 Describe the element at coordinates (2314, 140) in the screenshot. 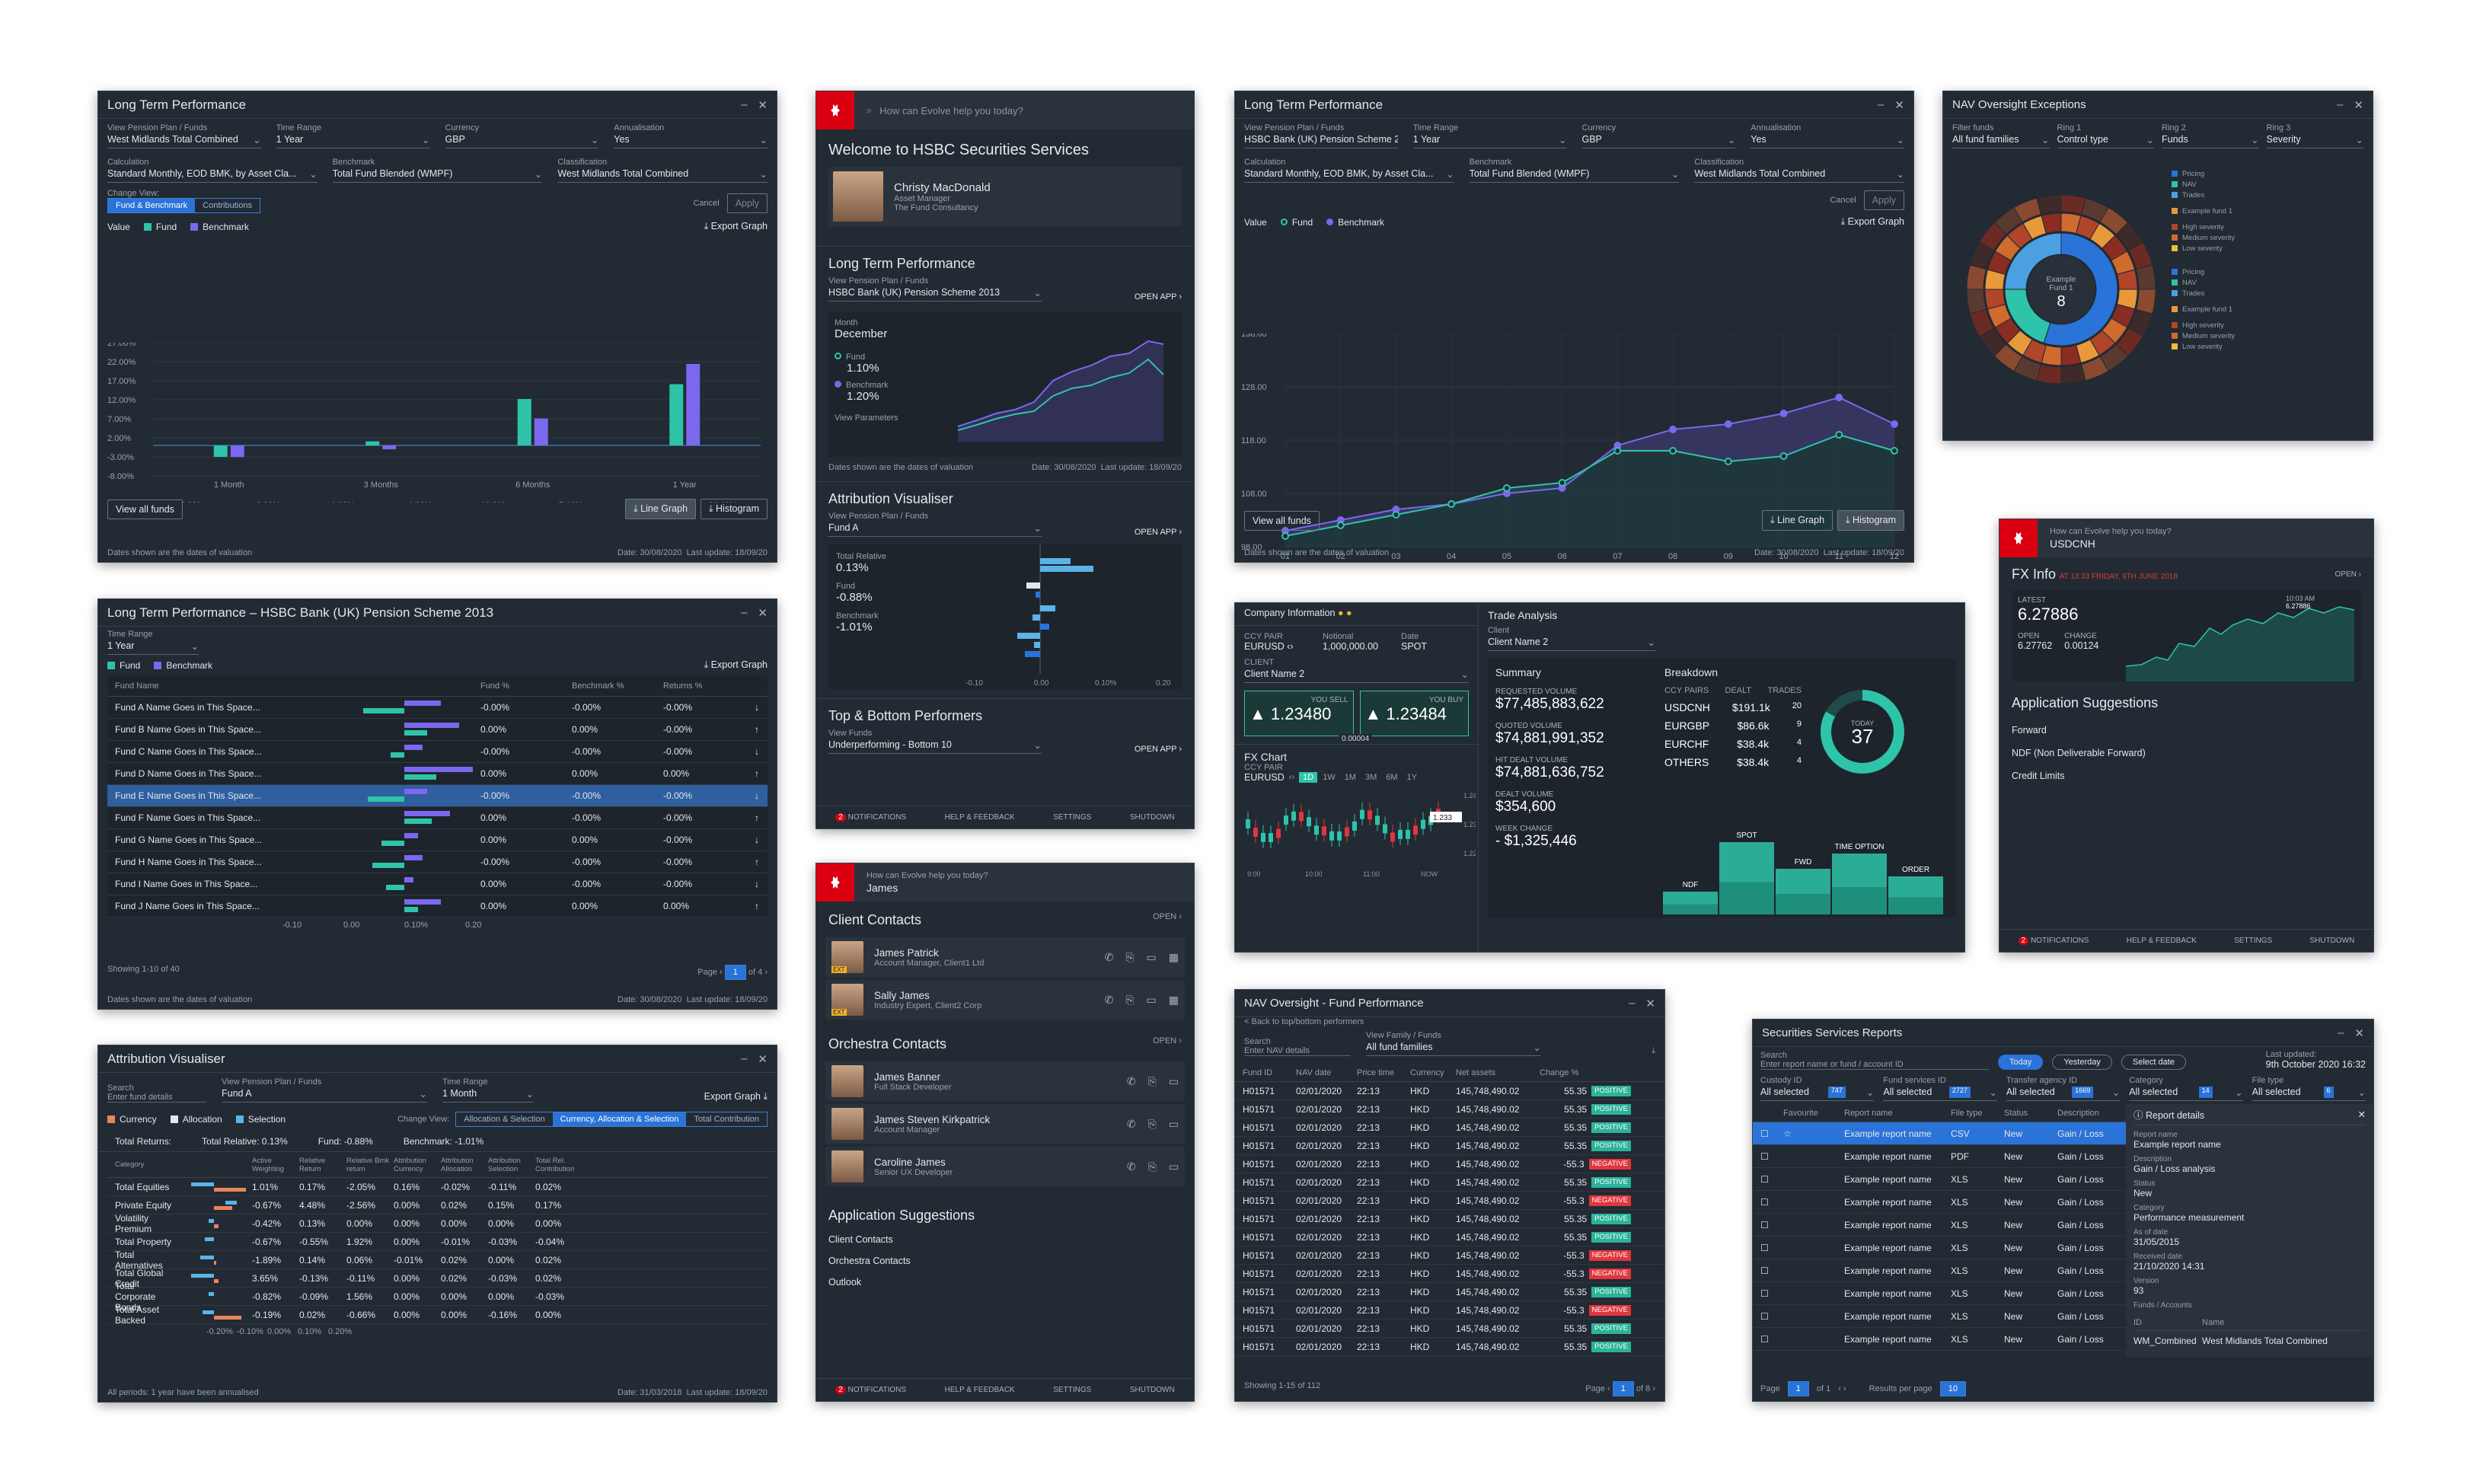

I see `filter-select: Severity` at that location.